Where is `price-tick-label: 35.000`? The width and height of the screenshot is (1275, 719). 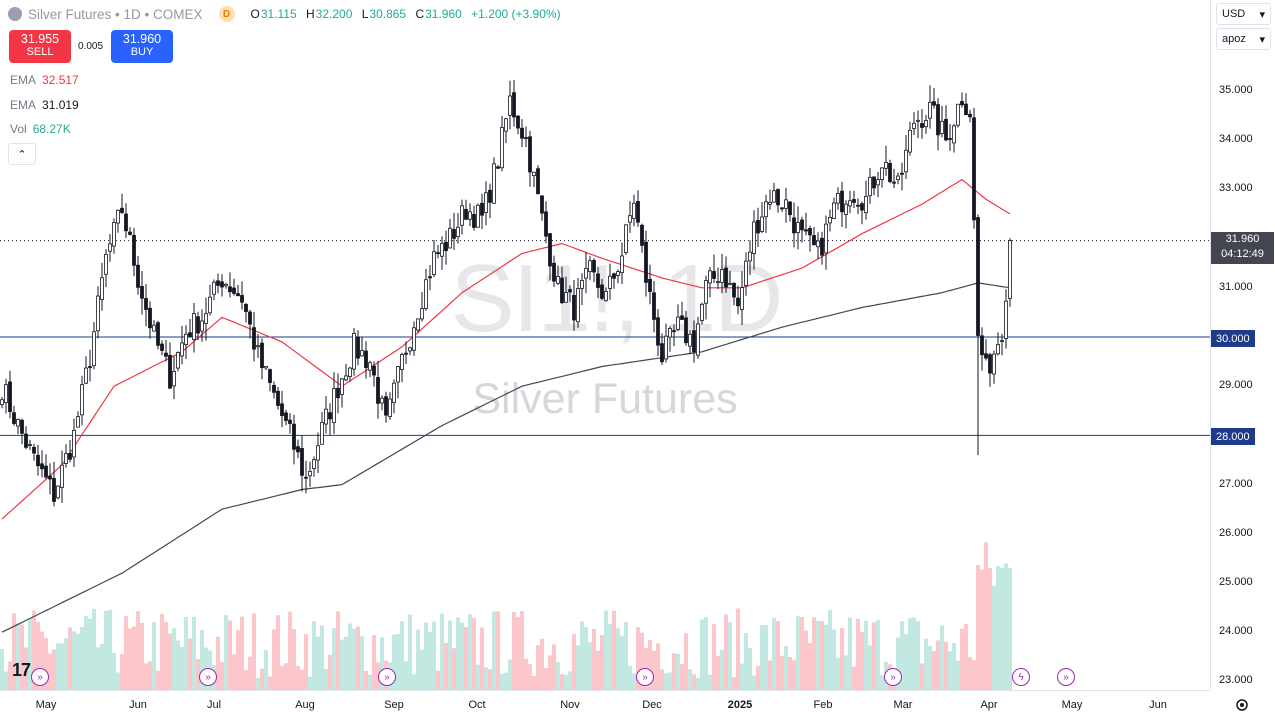
price-tick-label: 35.000 is located at coordinates (1236, 90).